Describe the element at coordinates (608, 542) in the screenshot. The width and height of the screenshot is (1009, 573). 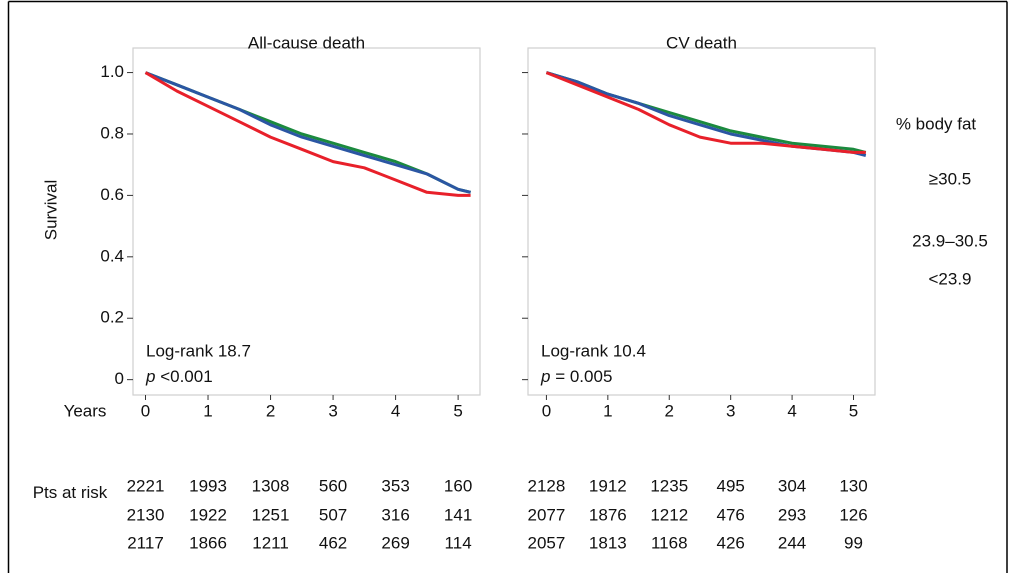
I see `at-risk-count: 1813` at that location.